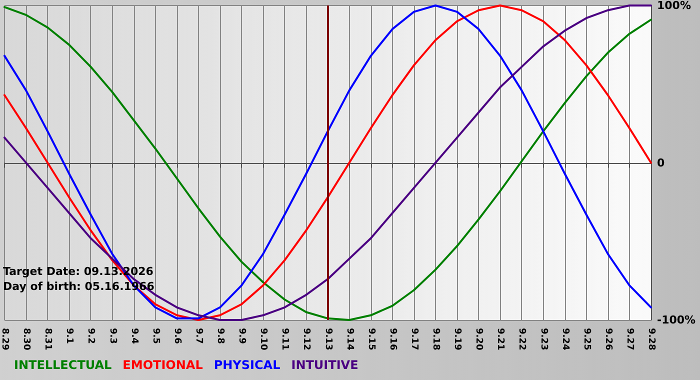  Describe the element at coordinates (565, 339) in the screenshot. I see `x-tick-label: 9.24` at that location.